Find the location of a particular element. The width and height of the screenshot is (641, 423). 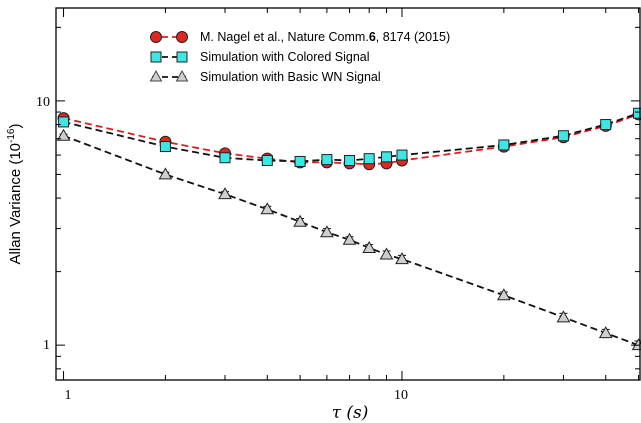

series-line-nagel is located at coordinates (351, 139).